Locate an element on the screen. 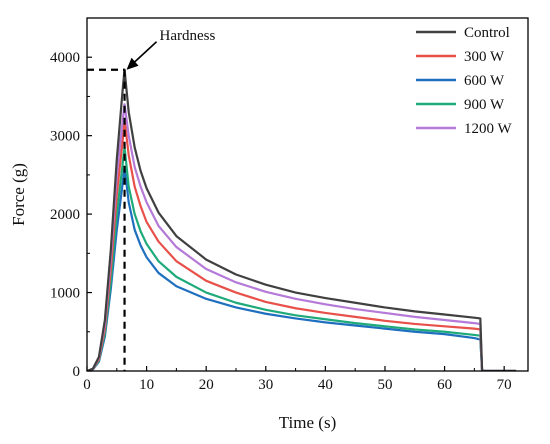 This screenshot has width=550, height=444. legend-label: 1200 W is located at coordinates (488, 129).